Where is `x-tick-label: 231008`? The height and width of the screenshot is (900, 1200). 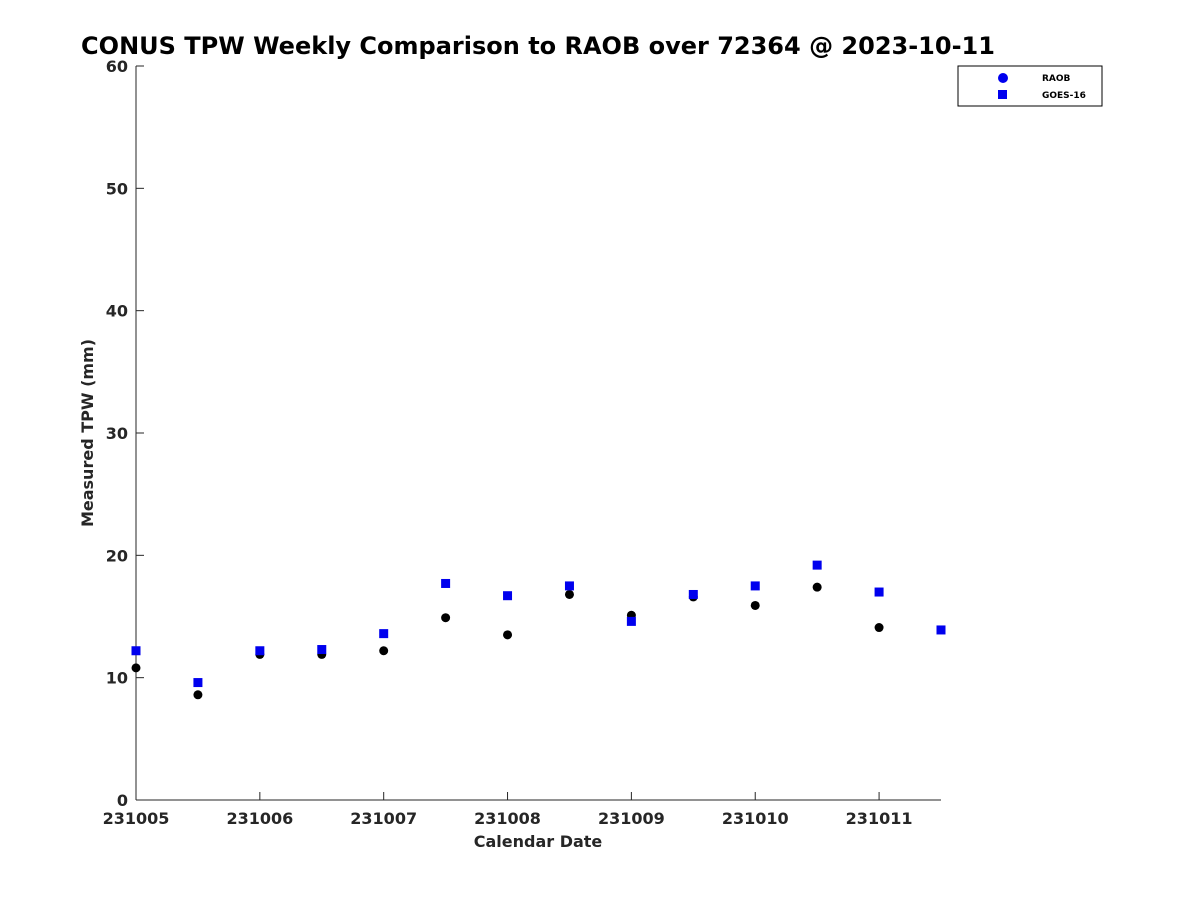 x-tick-label: 231008 is located at coordinates (507, 818).